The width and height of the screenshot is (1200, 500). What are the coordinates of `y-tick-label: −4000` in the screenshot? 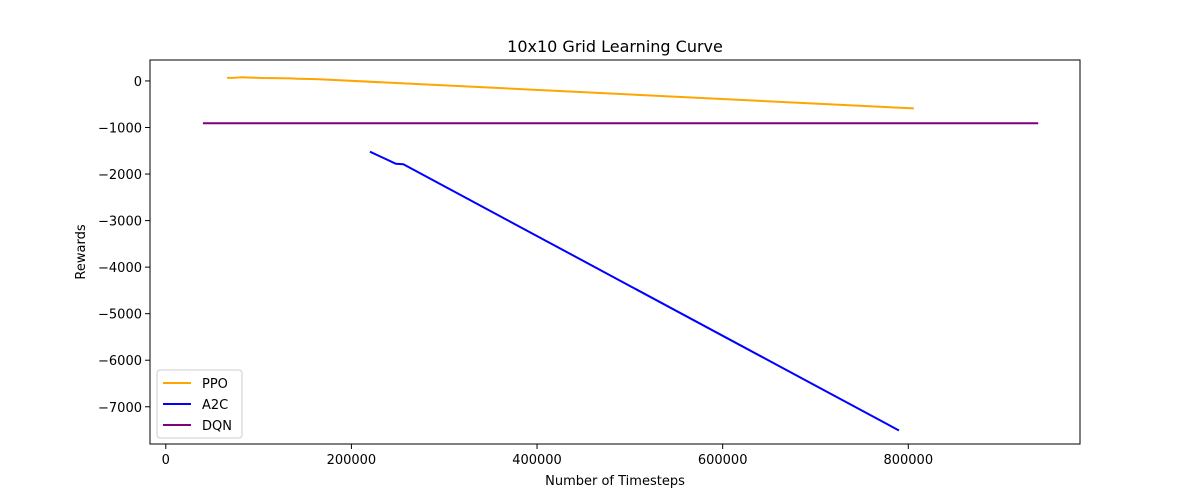 It's located at (120, 268).